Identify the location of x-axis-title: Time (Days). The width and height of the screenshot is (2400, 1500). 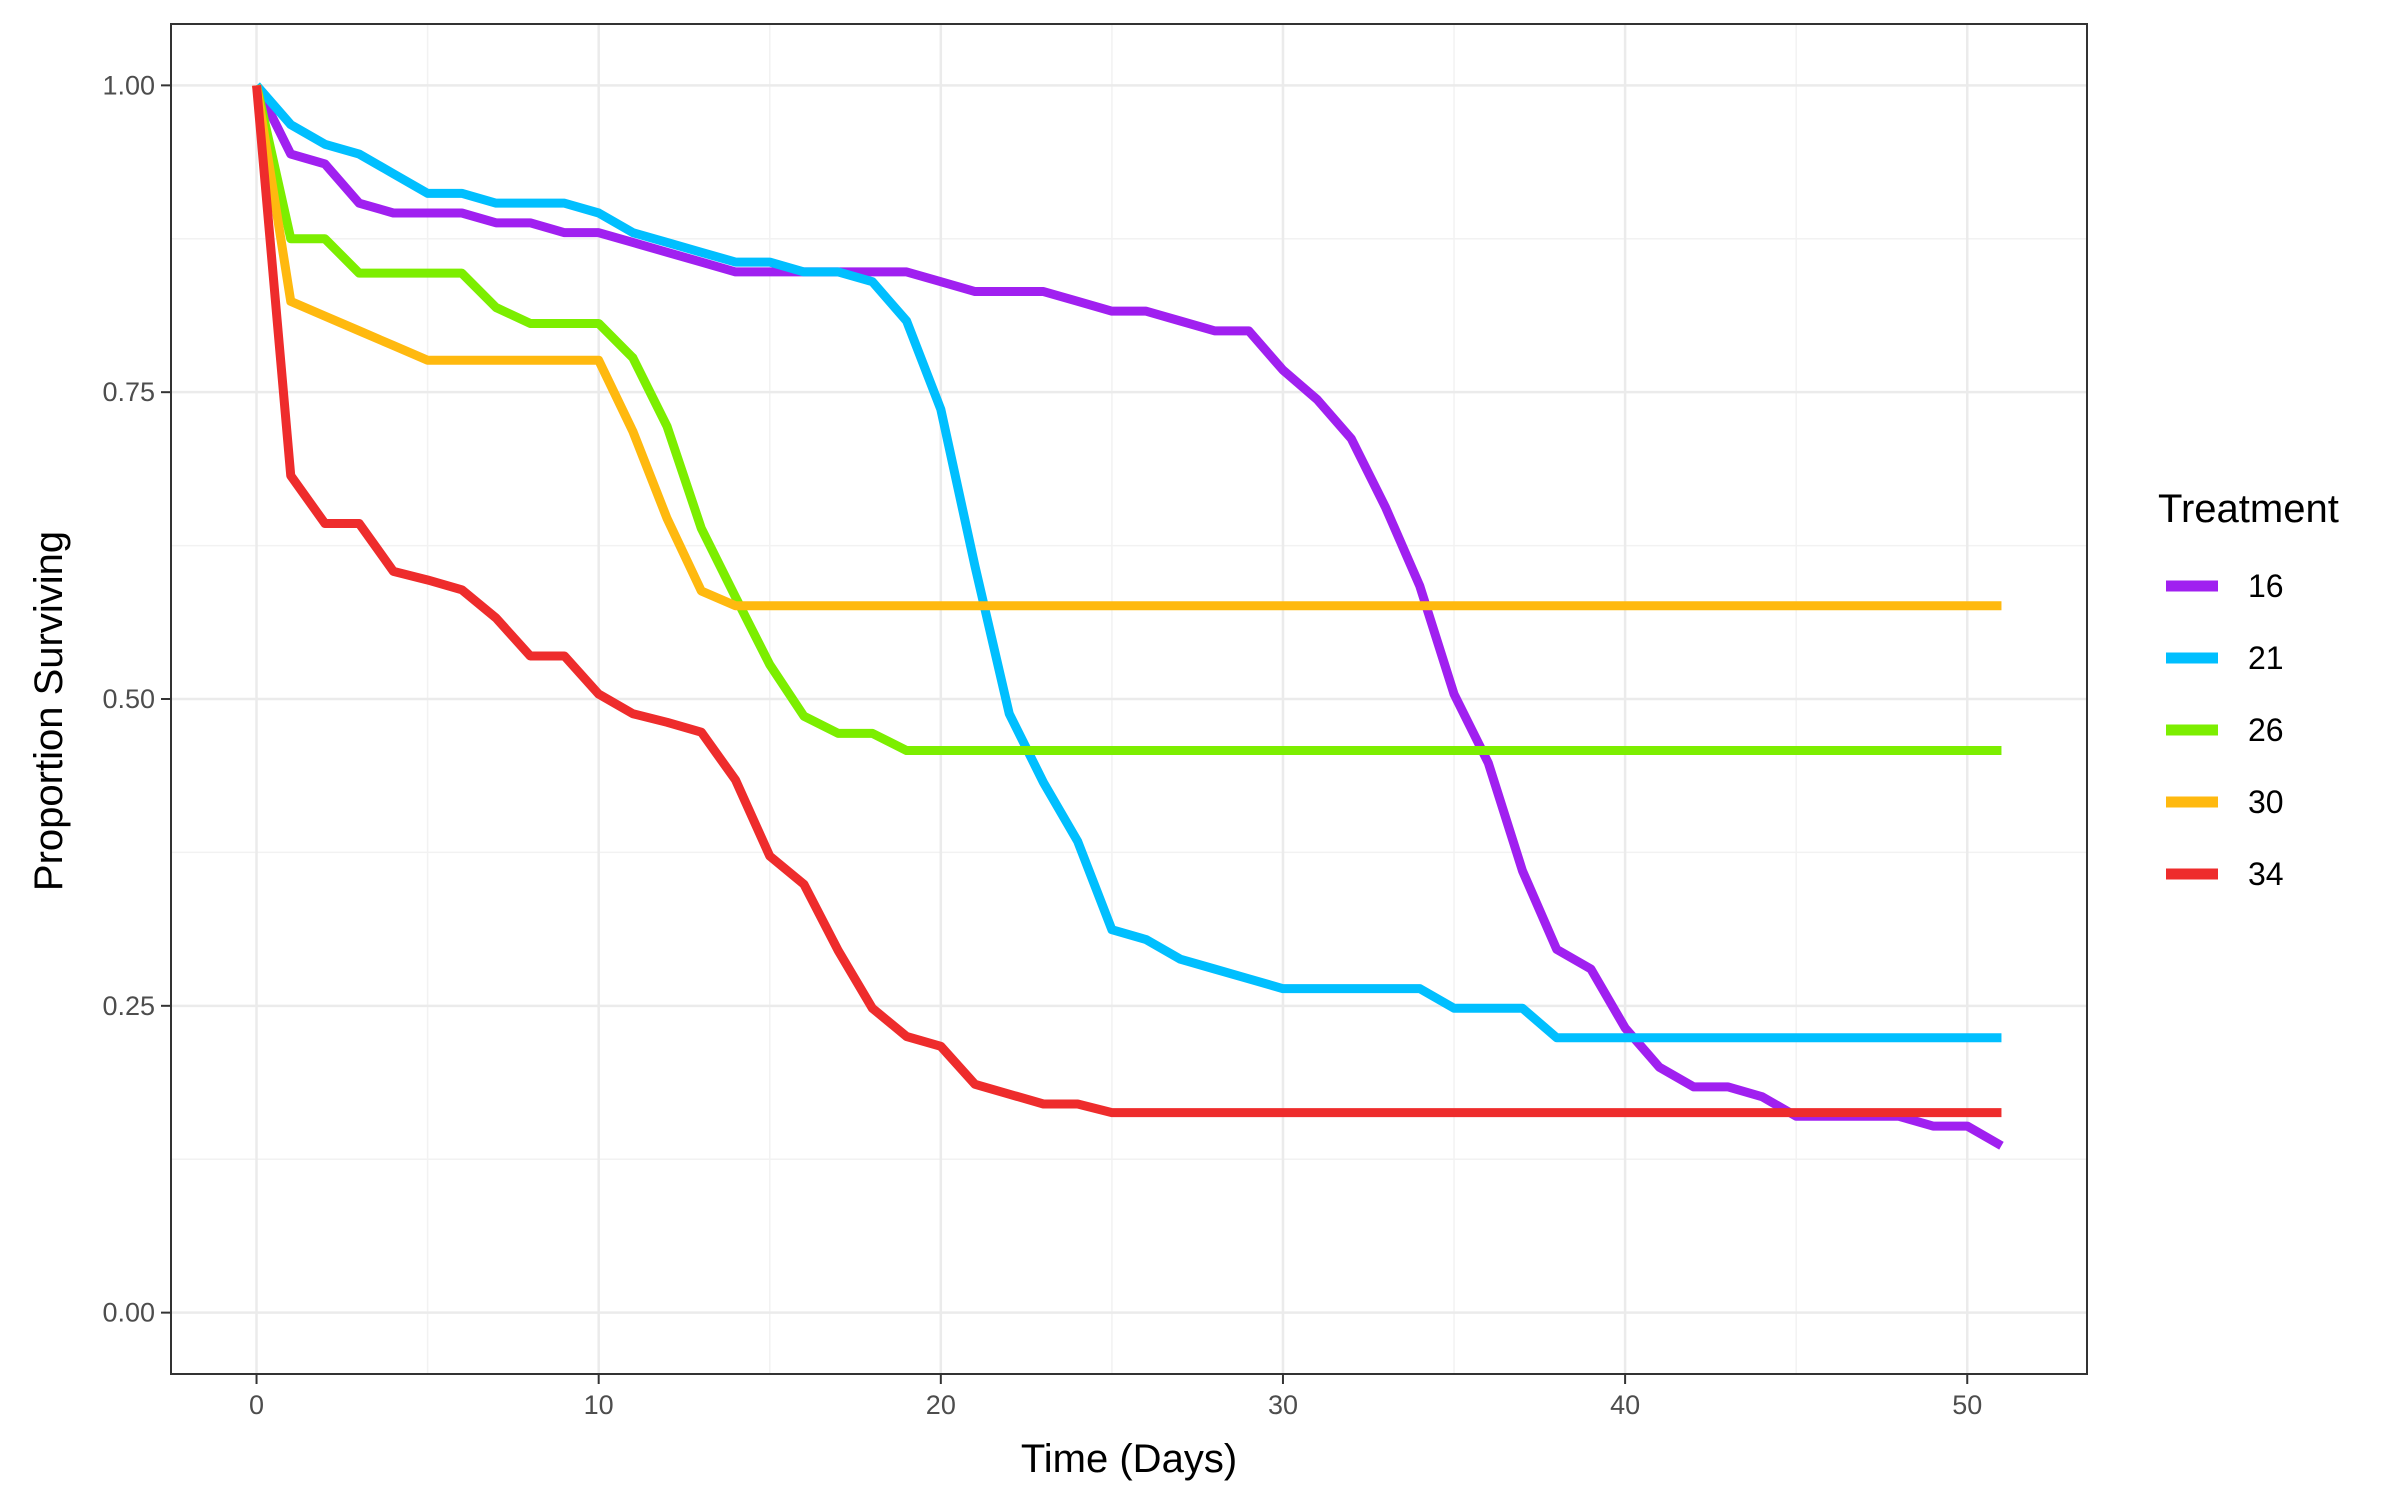
(1129, 1459).